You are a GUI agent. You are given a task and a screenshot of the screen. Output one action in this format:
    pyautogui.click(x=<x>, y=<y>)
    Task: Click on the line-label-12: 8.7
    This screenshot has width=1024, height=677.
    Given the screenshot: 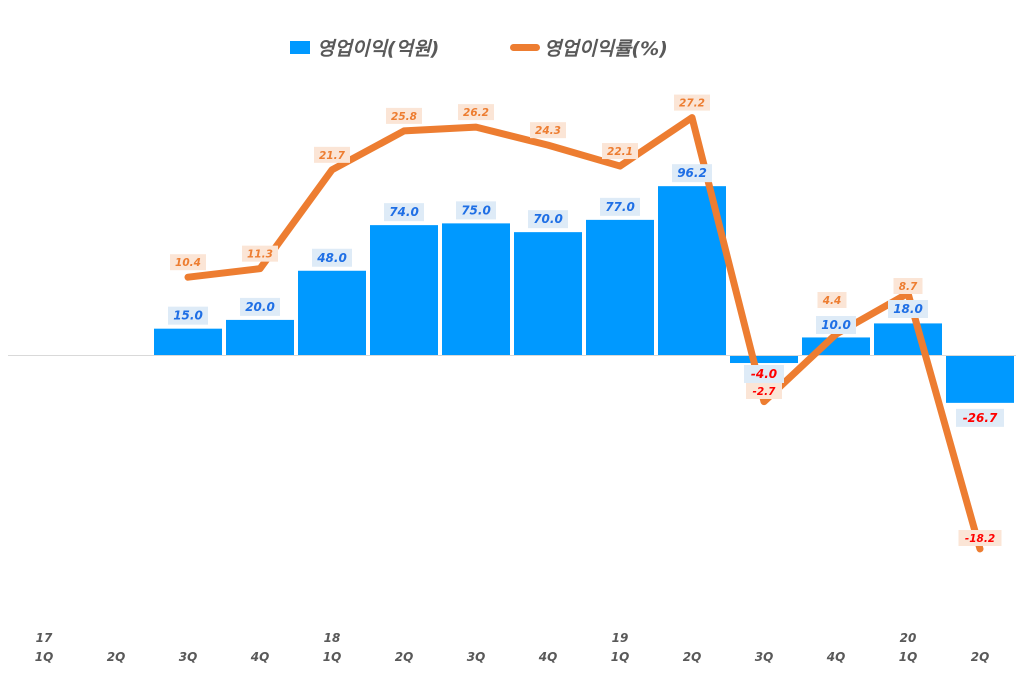 What is the action you would take?
    pyautogui.click(x=908, y=287)
    